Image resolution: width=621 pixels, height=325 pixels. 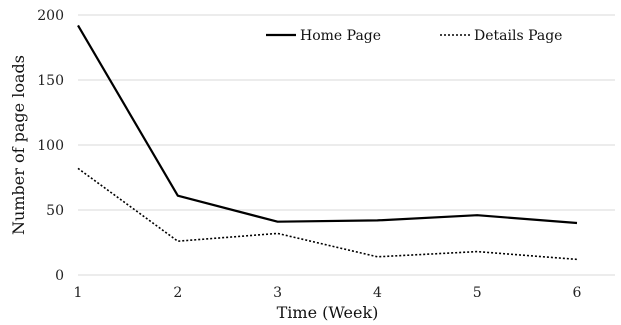 I want to click on x-tick-label: 6, so click(x=577, y=293).